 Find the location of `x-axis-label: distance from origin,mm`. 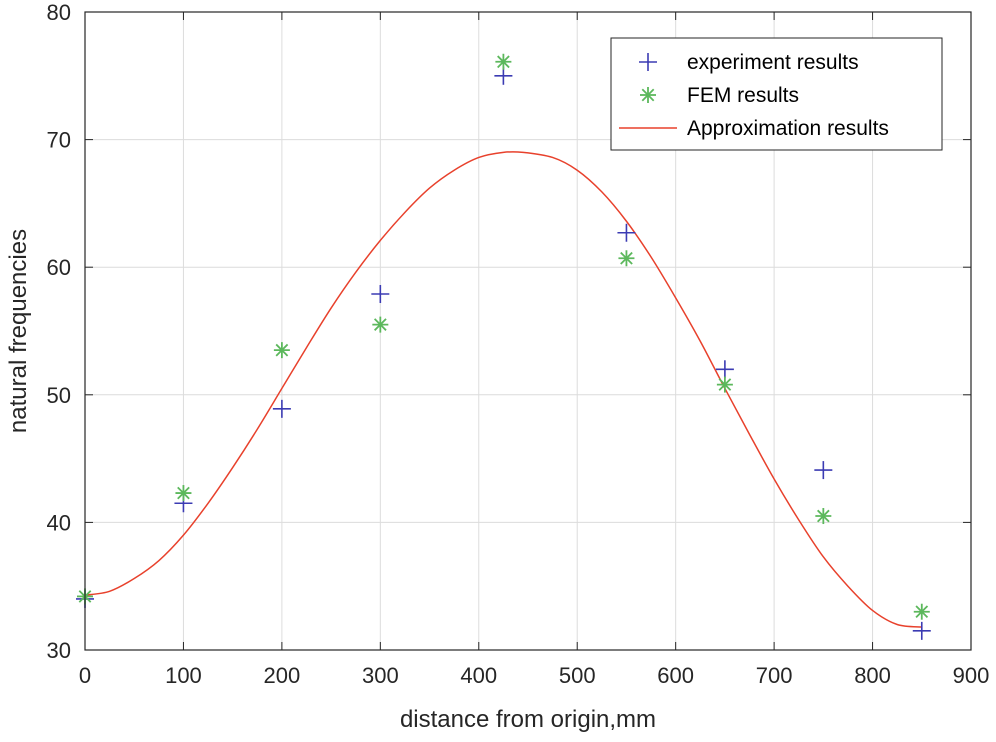

x-axis-label: distance from origin,mm is located at coordinates (528, 719).